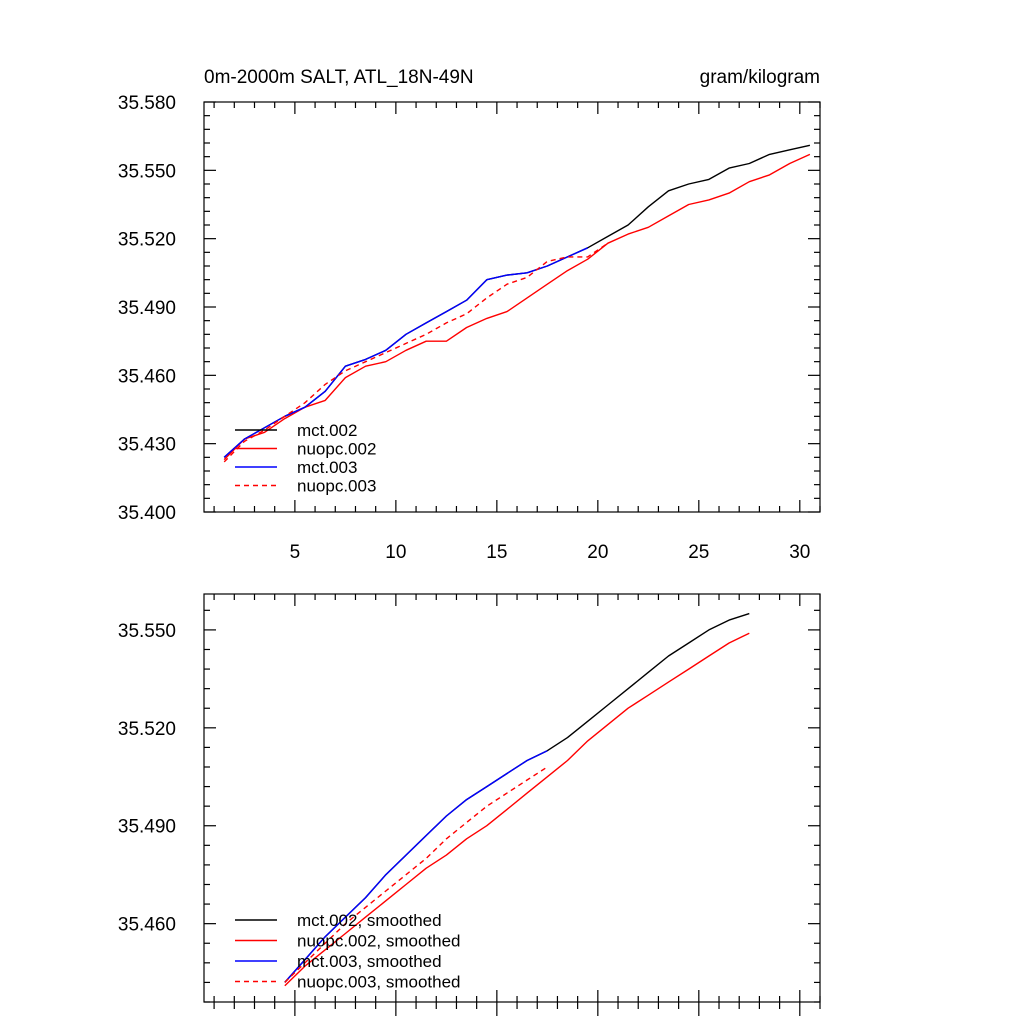 This screenshot has width=1024, height=1024. Describe the element at coordinates (147, 171) in the screenshot. I see `top-y-tick-label: 35.550` at that location.